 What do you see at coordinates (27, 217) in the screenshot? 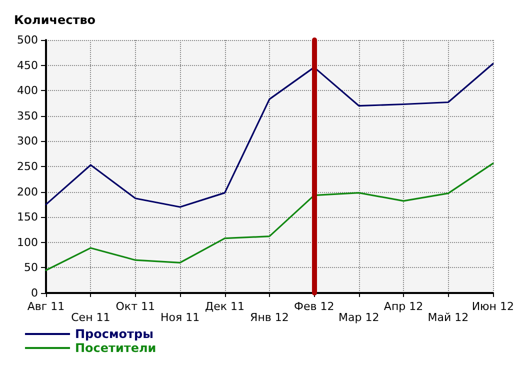
I see `y-tick-label: 150` at bounding box center [27, 217].